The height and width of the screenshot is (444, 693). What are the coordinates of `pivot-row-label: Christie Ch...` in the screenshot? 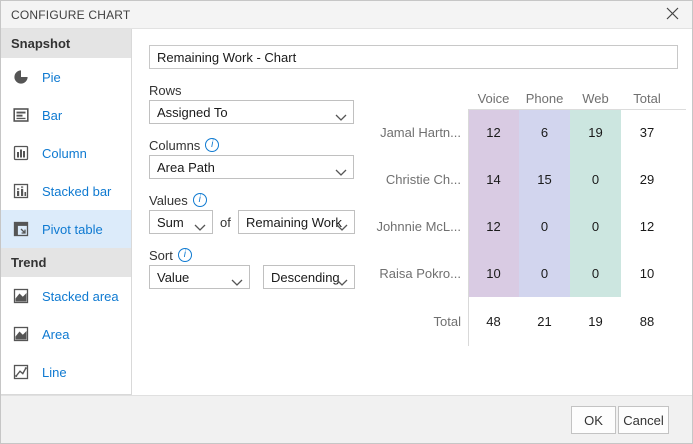 It's located at (423, 179).